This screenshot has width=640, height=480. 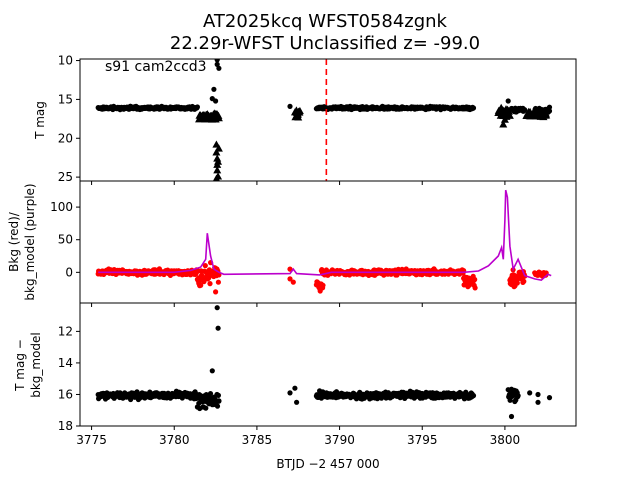 What do you see at coordinates (65, 177) in the screenshot?
I see `top-y-tick-label: 25` at bounding box center [65, 177].